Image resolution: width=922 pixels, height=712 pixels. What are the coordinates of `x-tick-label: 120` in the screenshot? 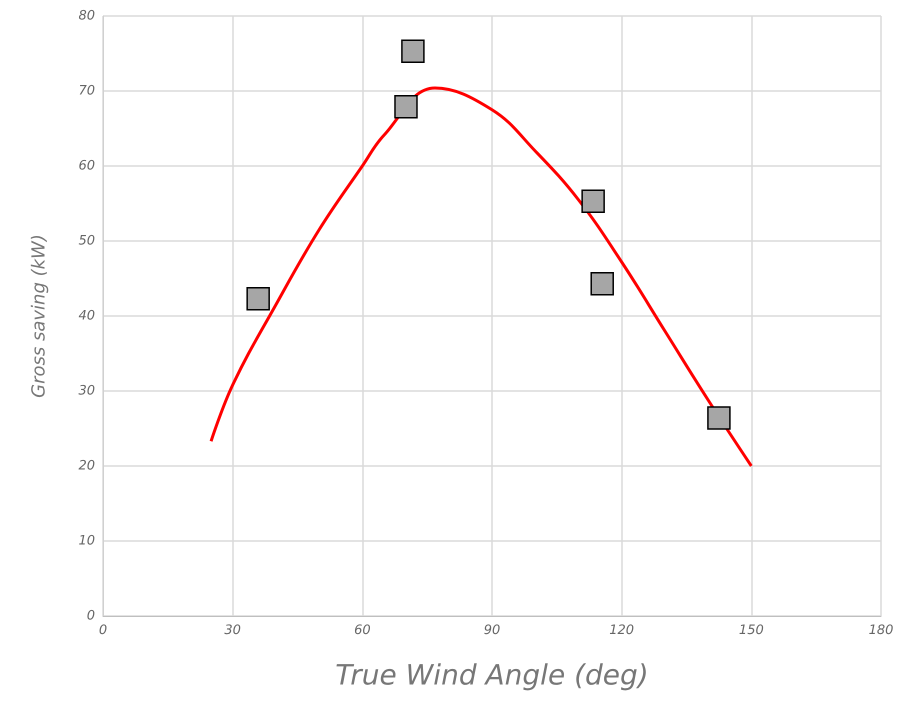 It's located at (621, 630).